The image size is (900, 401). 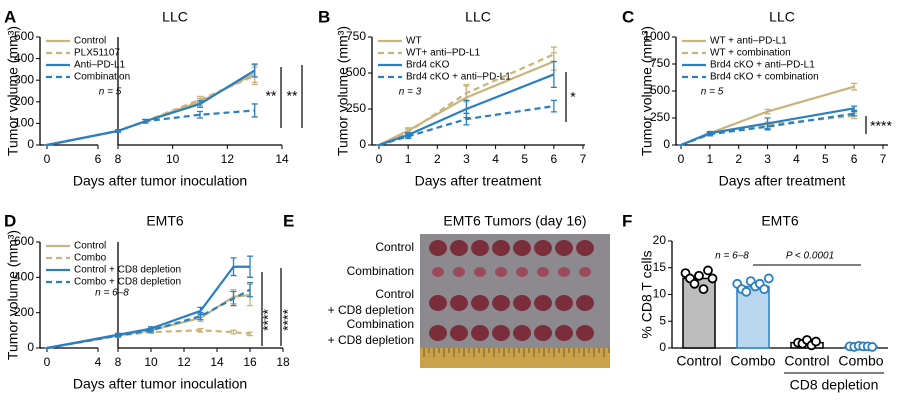 What do you see at coordinates (583, 159) in the screenshot?
I see `x-tick-label: 7` at bounding box center [583, 159].